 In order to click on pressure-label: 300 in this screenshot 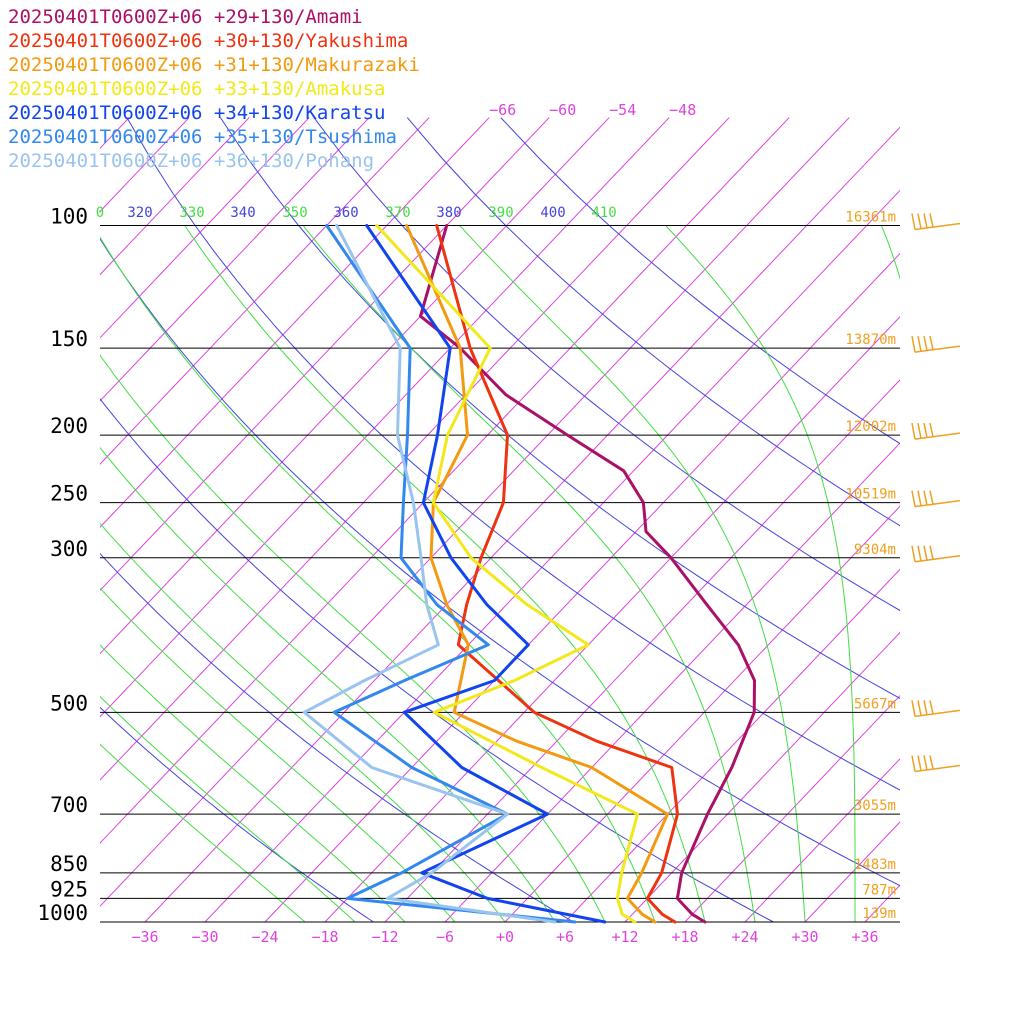, I will do `click(69, 549)`.